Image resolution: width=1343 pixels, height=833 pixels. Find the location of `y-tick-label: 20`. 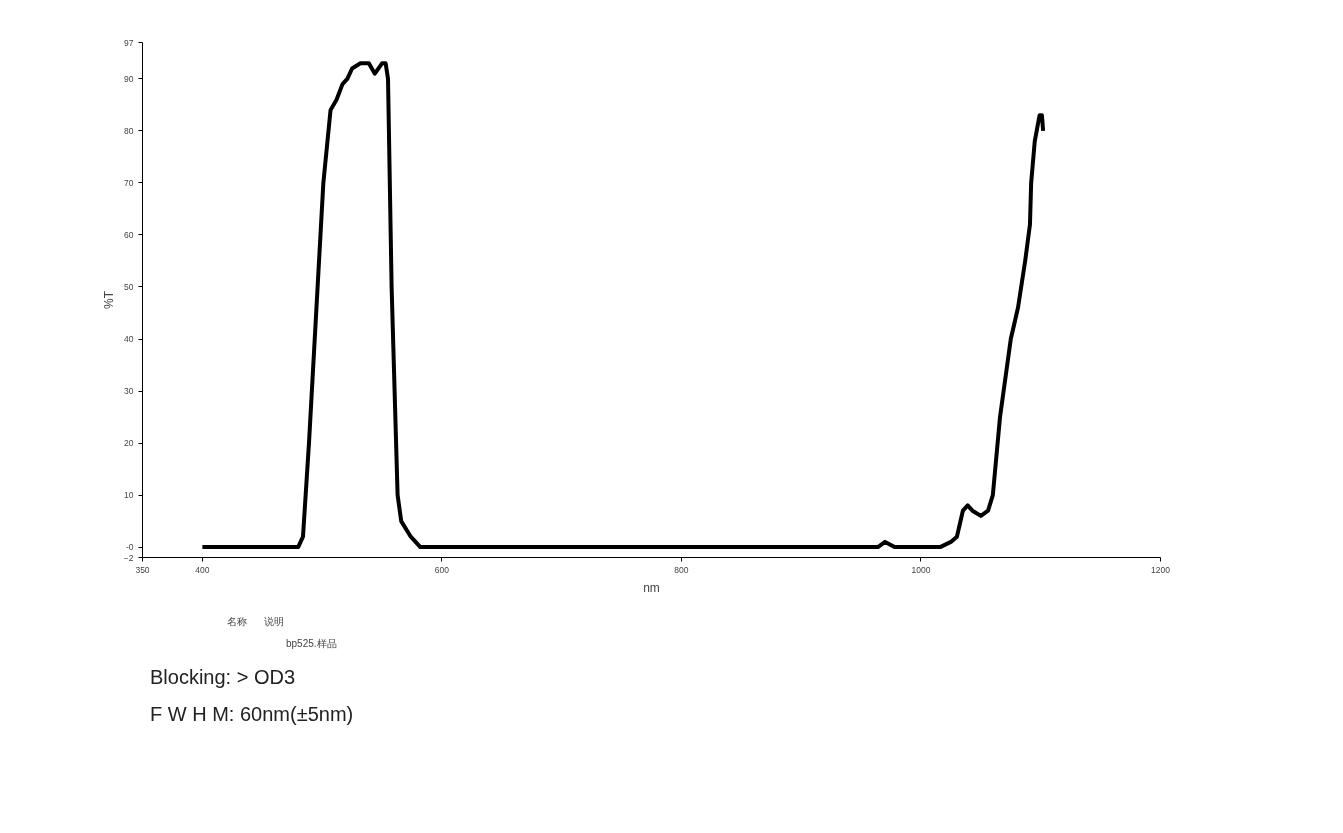

y-tick-label: 20 is located at coordinates (129, 443).